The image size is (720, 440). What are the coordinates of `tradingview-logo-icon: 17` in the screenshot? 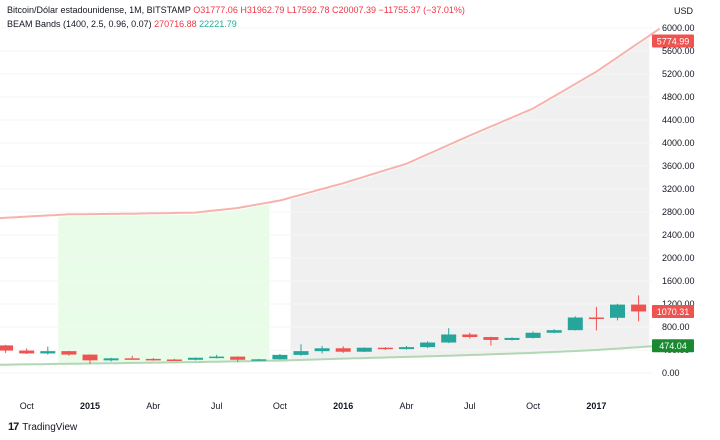 It's located at (13, 427).